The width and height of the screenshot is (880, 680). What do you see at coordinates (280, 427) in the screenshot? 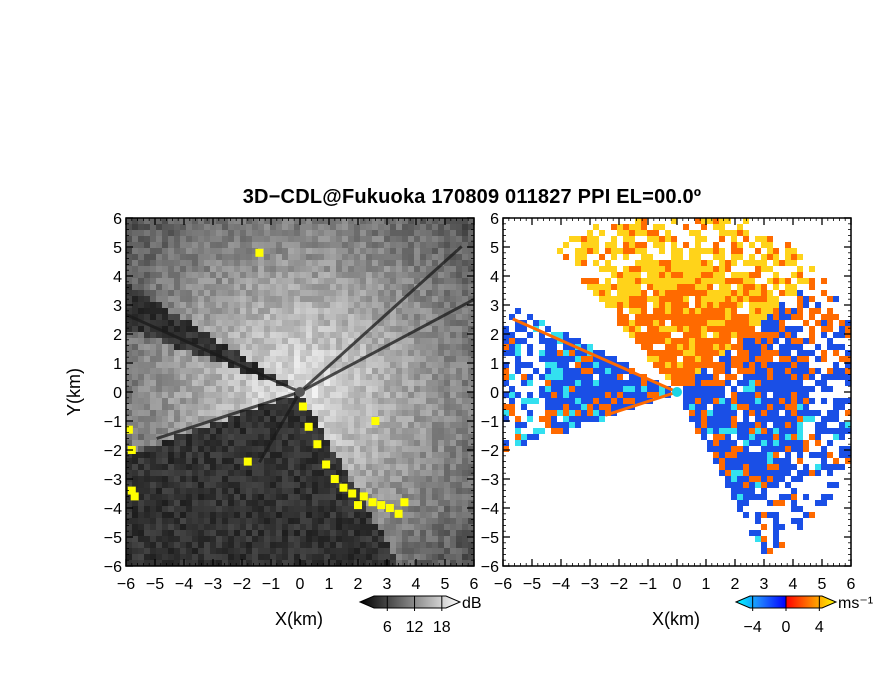
I see `reflectivity-beam-streak` at bounding box center [280, 427].